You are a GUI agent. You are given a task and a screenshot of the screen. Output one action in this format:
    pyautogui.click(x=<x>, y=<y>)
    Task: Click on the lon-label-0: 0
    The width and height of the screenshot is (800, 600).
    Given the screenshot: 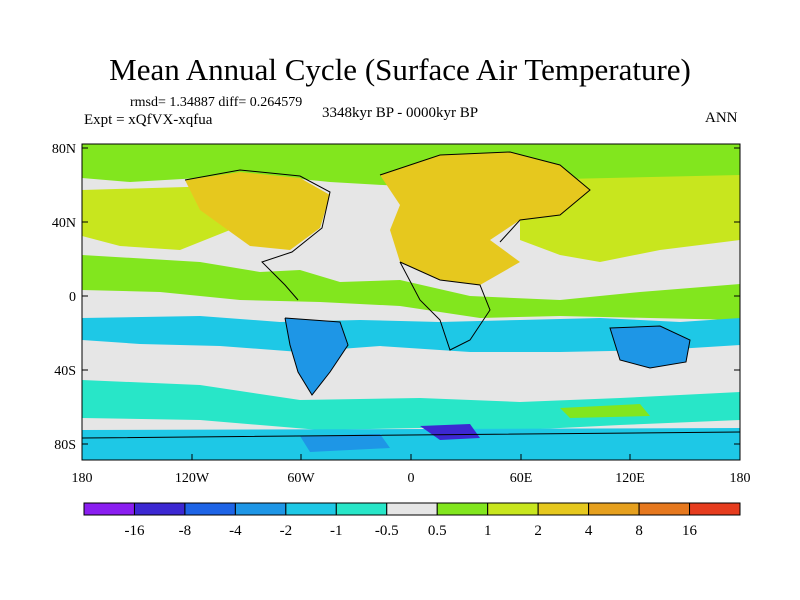 What is the action you would take?
    pyautogui.click(x=411, y=478)
    